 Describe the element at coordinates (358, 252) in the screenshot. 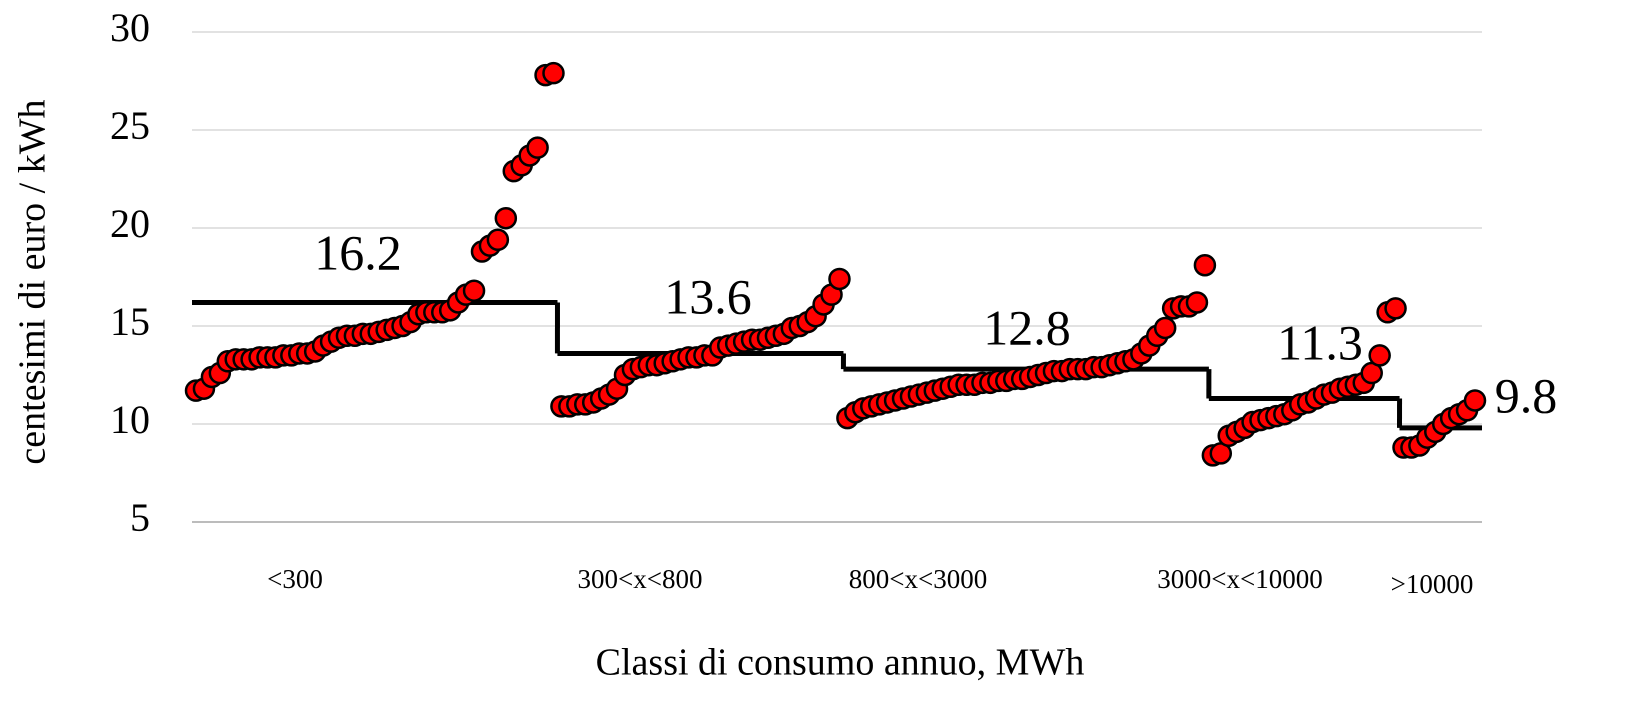

I see `mean-label: 16.2` at that location.